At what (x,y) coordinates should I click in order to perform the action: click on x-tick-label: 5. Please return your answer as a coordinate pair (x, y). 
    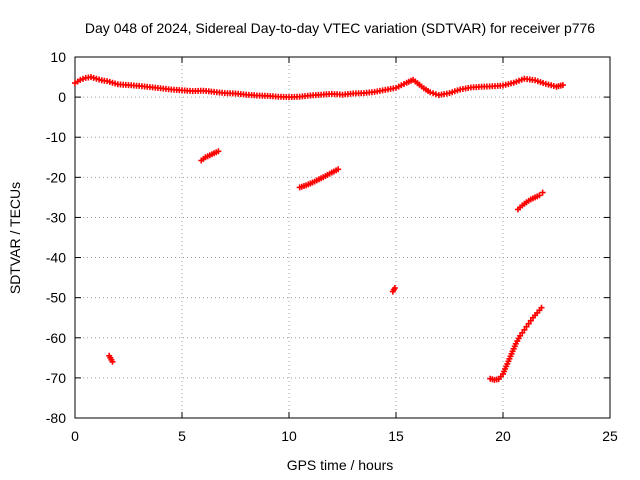
    Looking at the image, I should click on (182, 436).